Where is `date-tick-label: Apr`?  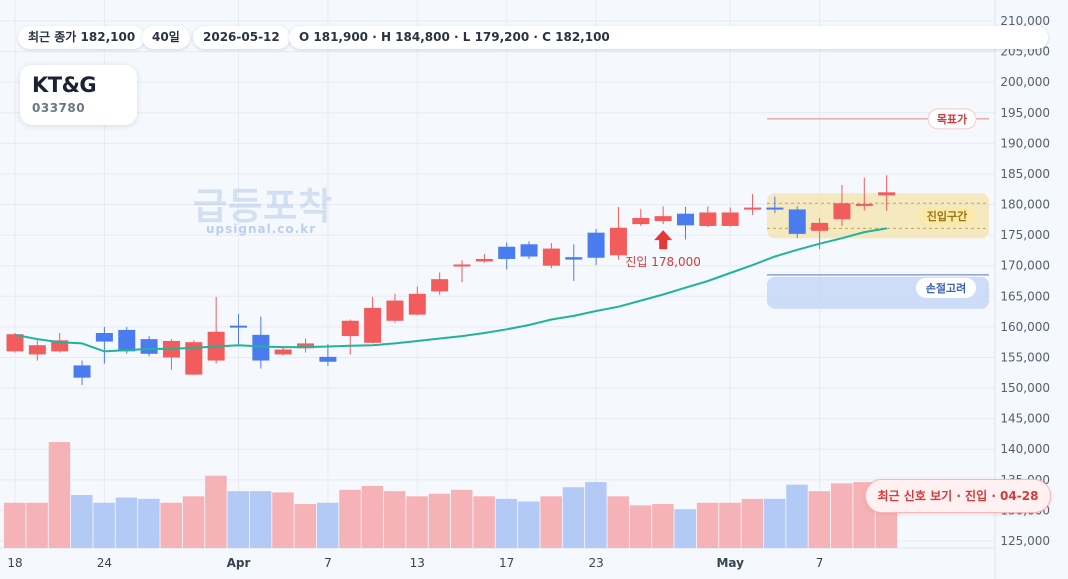 date-tick-label: Apr is located at coordinates (239, 563).